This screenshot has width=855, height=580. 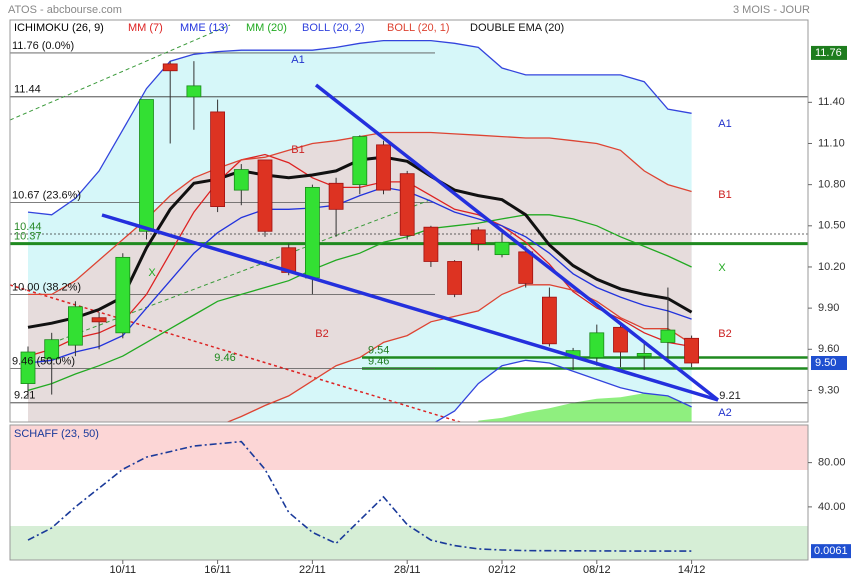 What do you see at coordinates (828, 390) in the screenshot?
I see `y-tick-label: 9.30` at bounding box center [828, 390].